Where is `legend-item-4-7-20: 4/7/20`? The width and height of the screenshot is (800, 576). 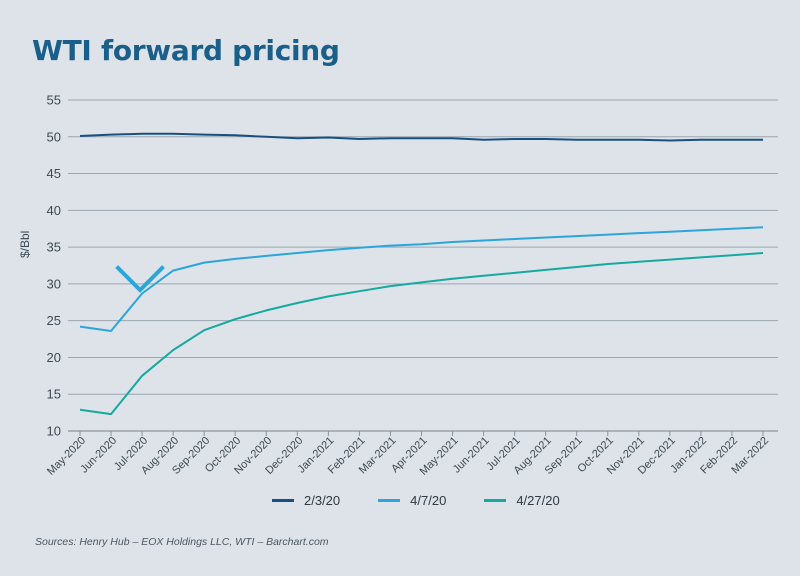 legend-item-4-7-20: 4/7/20 is located at coordinates (412, 500).